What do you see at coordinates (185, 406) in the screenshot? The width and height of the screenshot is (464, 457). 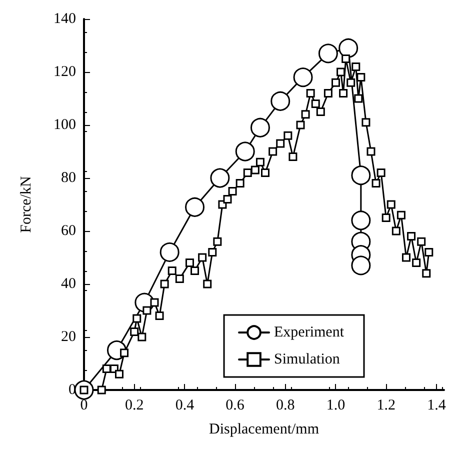 I see `x-tick-label: 0.4` at bounding box center [185, 406].